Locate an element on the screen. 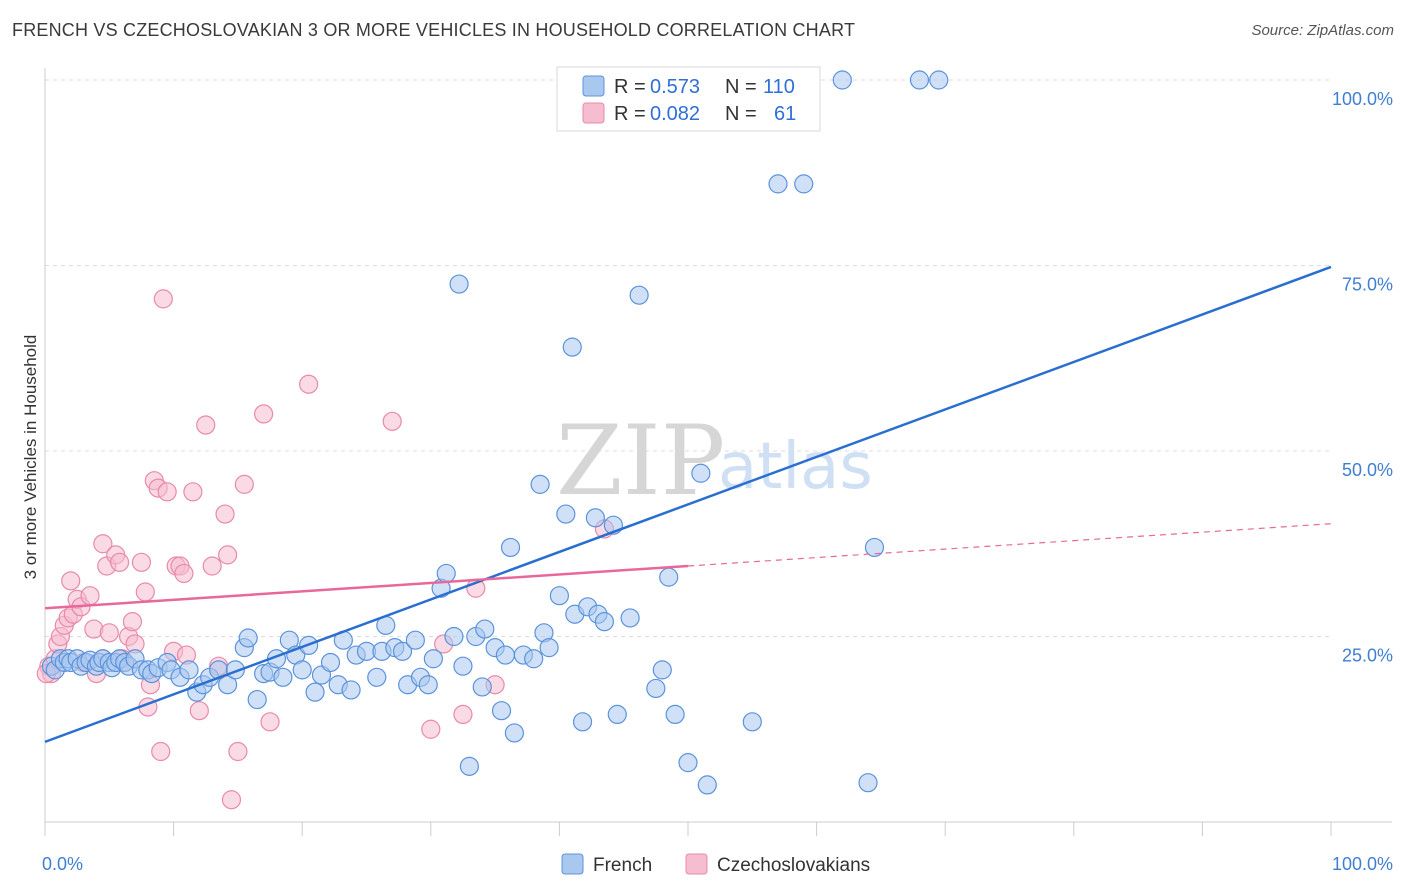  legend-r-label-french: R = is located at coordinates (630, 87).